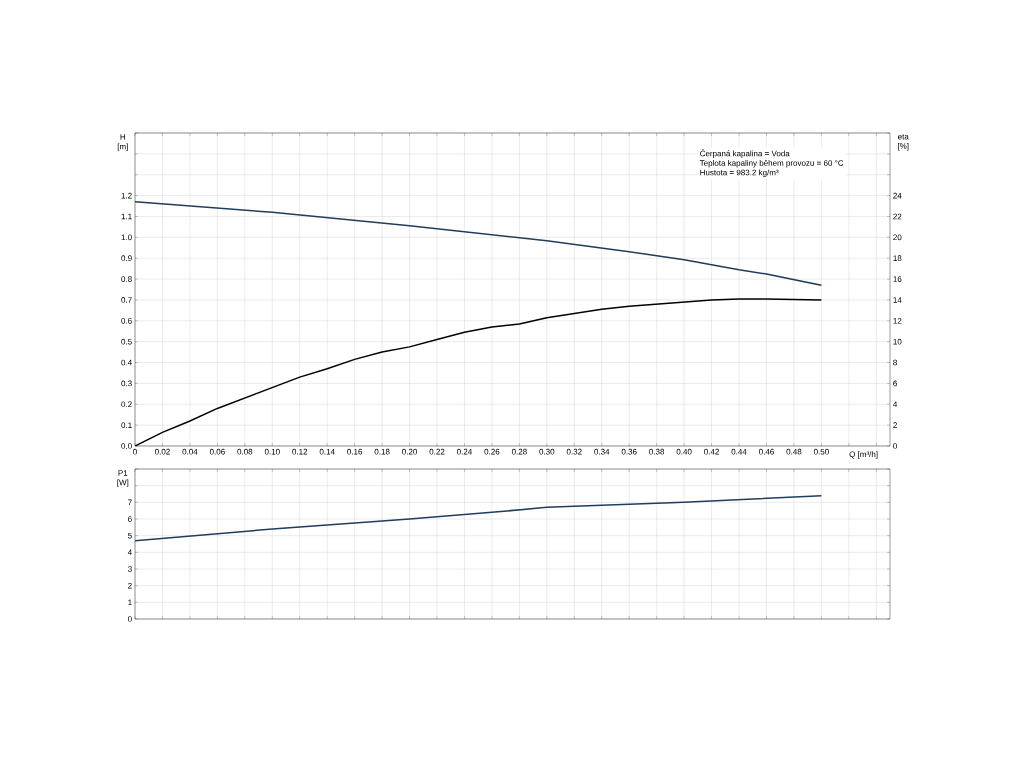 The width and height of the screenshot is (1024, 768). Describe the element at coordinates (739, 451) in the screenshot. I see `x-tick-label: 0.44` at that location.